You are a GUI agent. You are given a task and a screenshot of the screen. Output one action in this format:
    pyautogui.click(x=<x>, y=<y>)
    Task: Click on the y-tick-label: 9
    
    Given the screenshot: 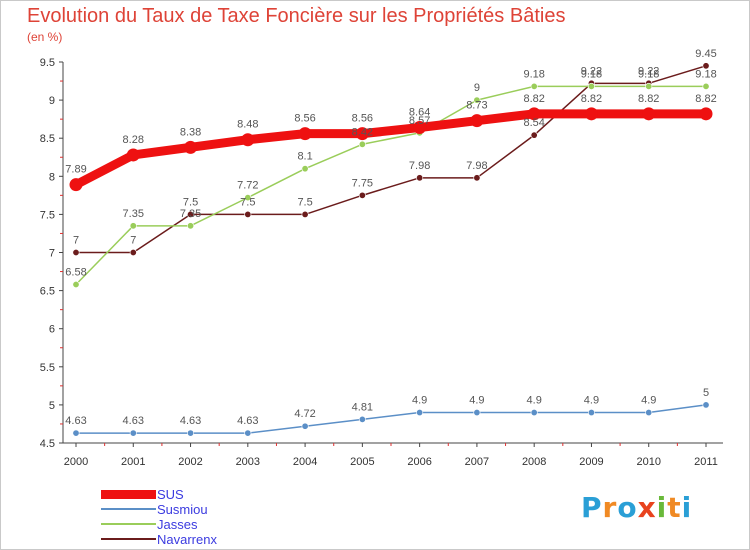 What is the action you would take?
    pyautogui.click(x=52, y=101)
    